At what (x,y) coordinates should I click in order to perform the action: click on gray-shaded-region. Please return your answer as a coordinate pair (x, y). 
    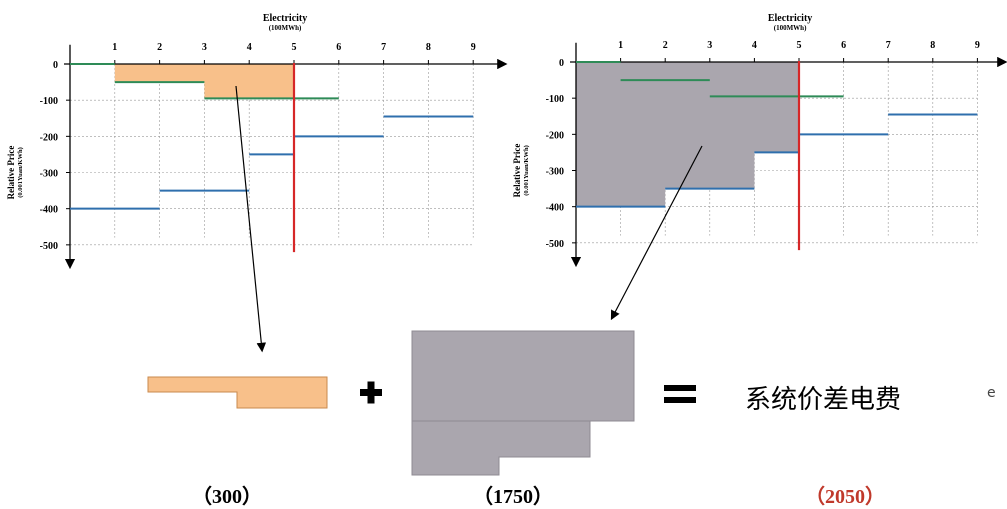
    Looking at the image, I should click on (687, 134).